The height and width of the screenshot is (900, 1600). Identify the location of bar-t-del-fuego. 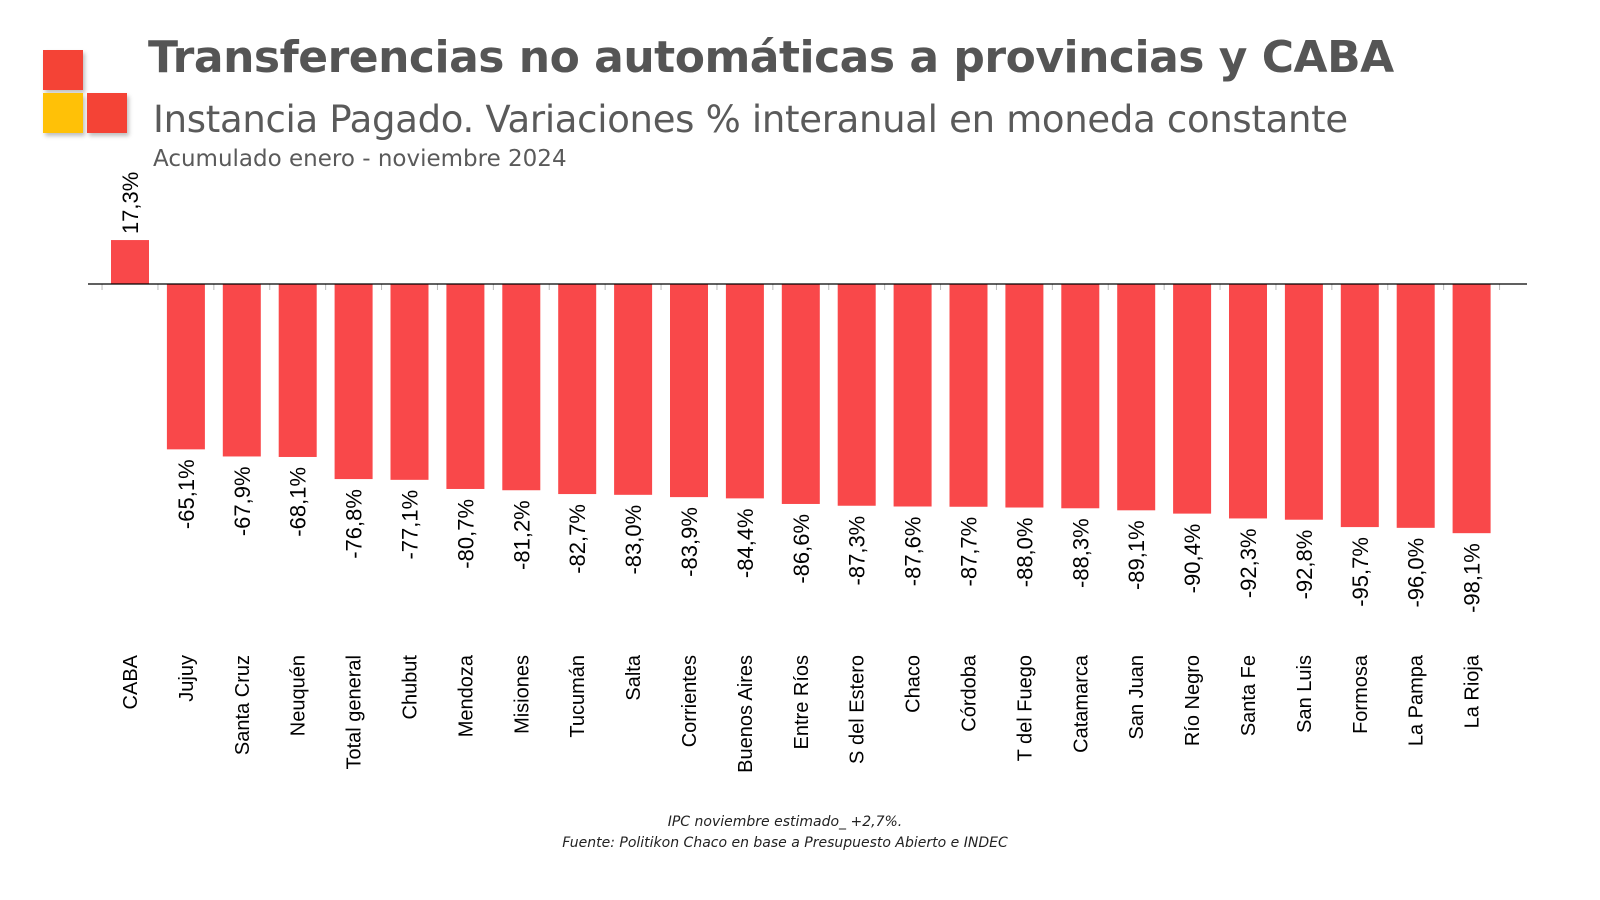
(1024, 396).